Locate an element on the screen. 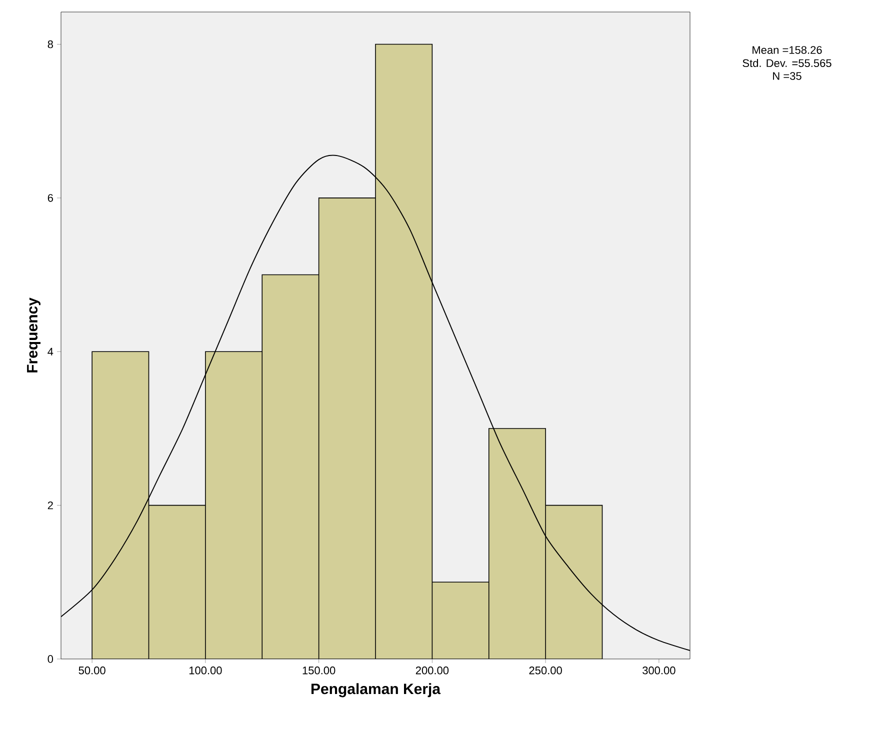 Image resolution: width=871 pixels, height=730 pixels. y-tick-label: 4 is located at coordinates (51, 352).